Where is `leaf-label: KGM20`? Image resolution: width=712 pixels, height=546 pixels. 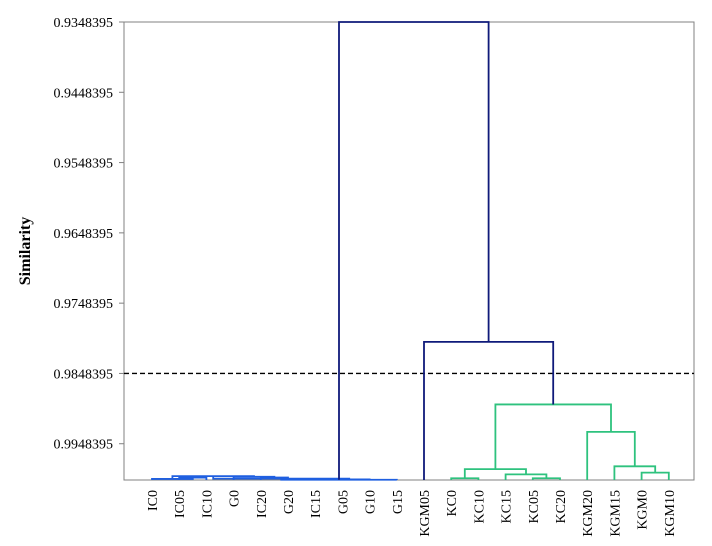
leaf-label: KGM20 is located at coordinates (588, 513).